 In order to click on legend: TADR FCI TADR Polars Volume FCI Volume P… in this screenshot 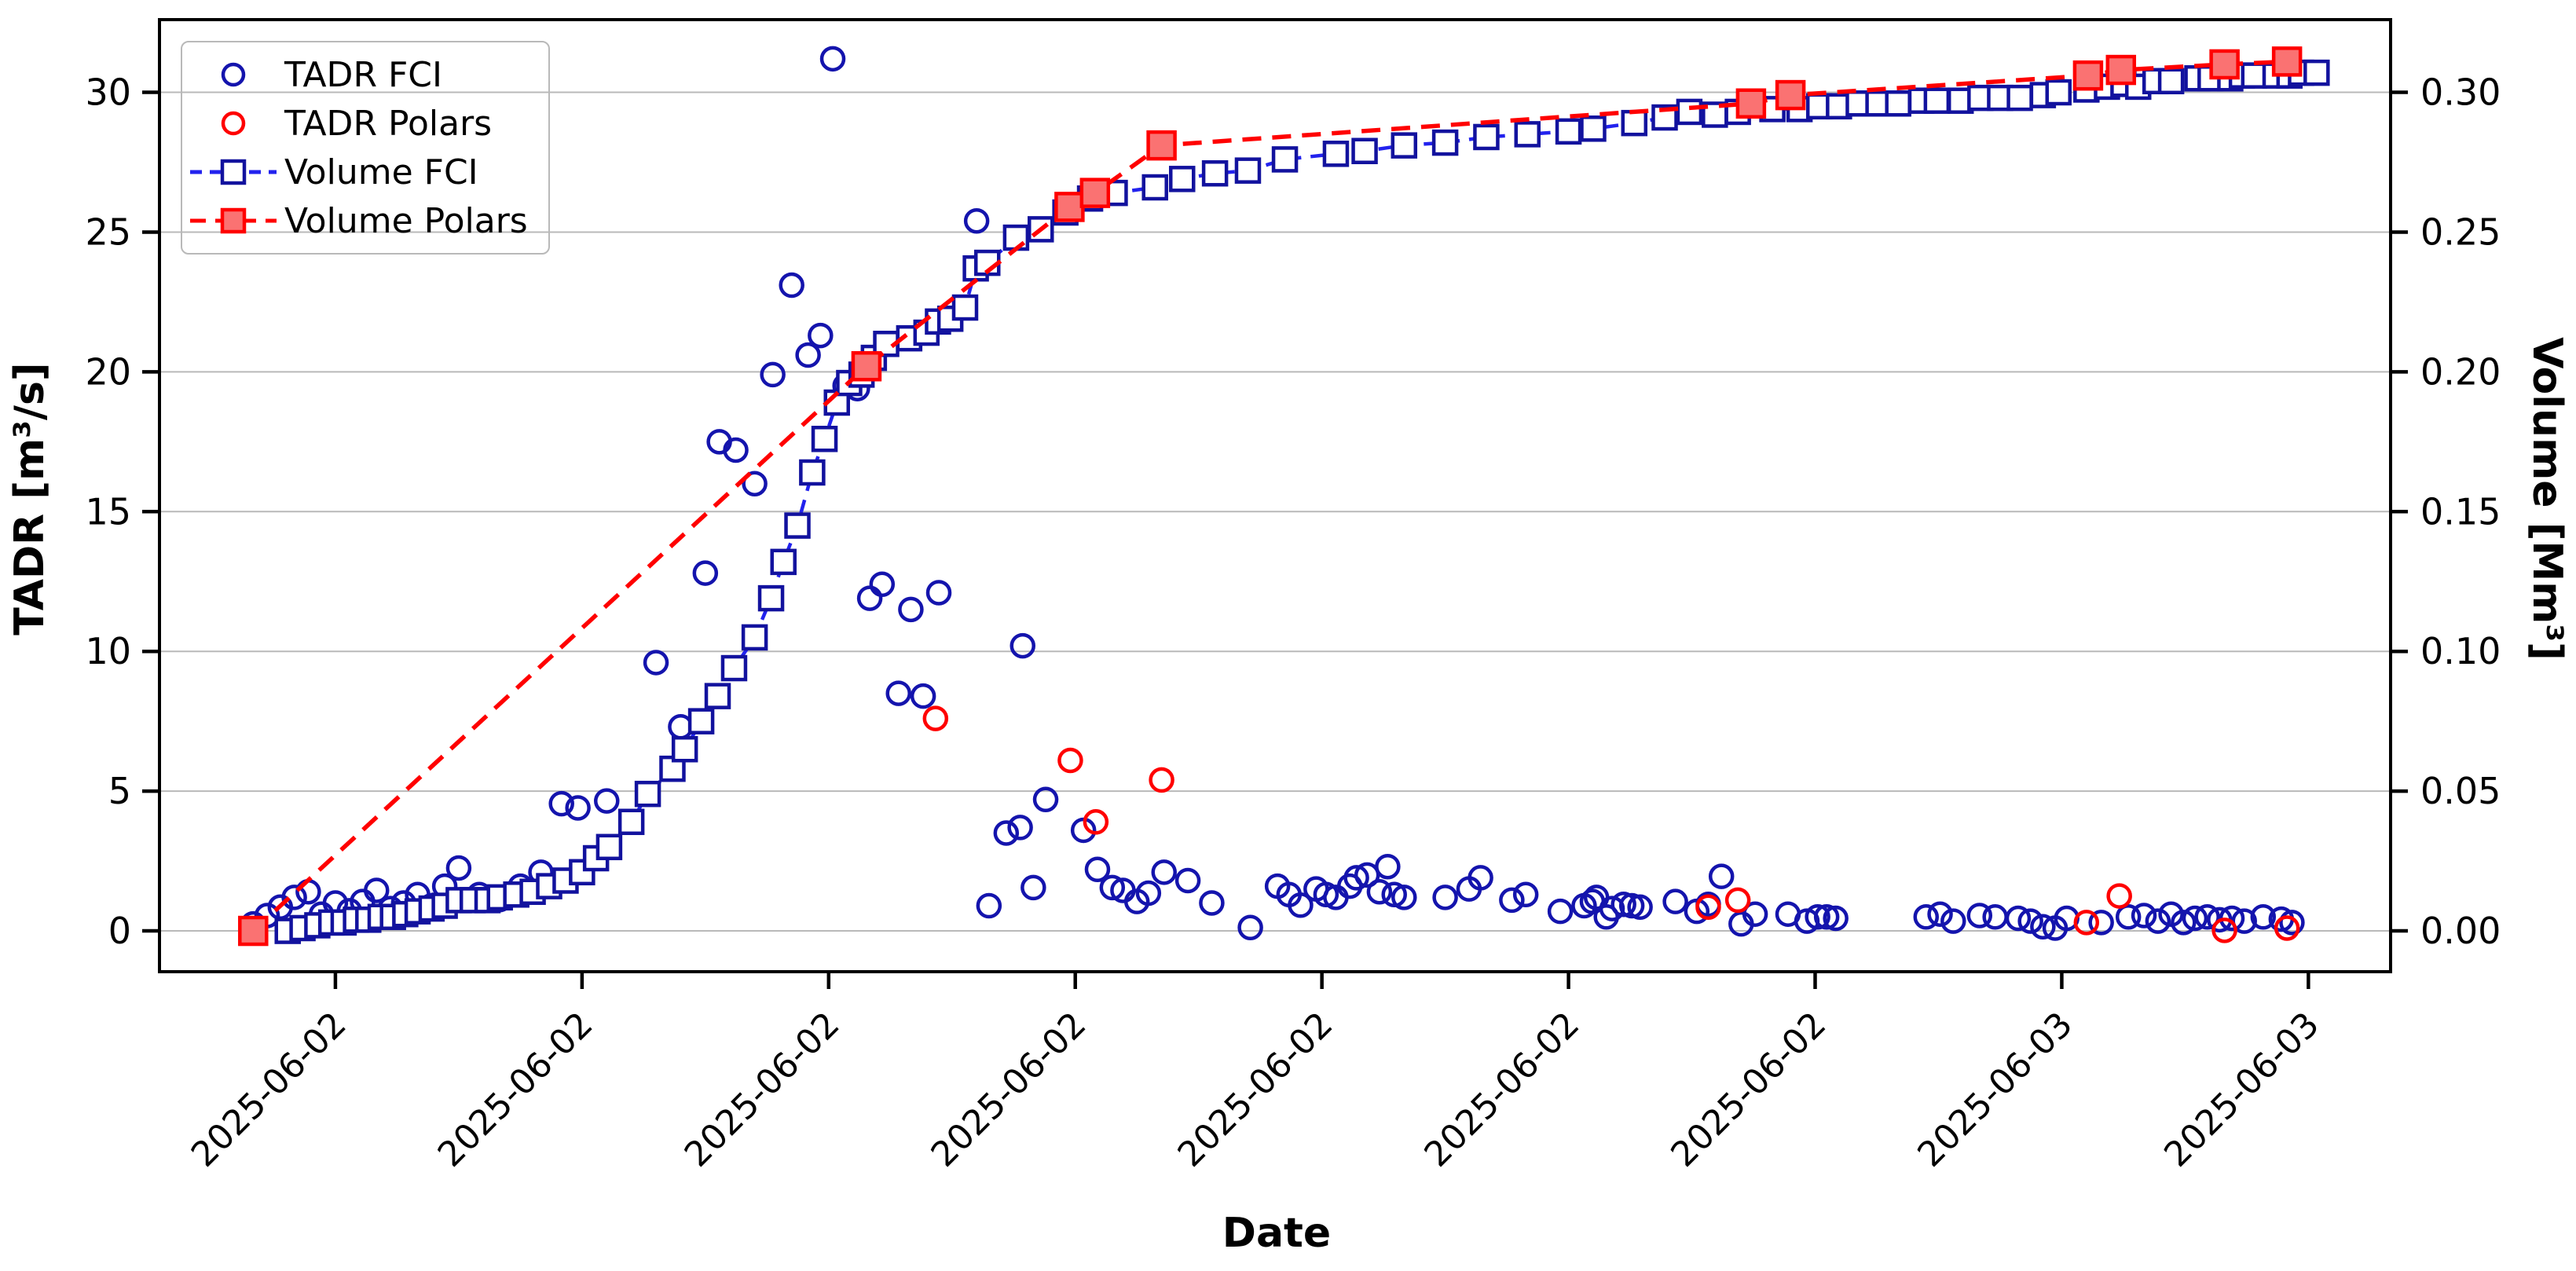, I will do `click(365, 148)`.